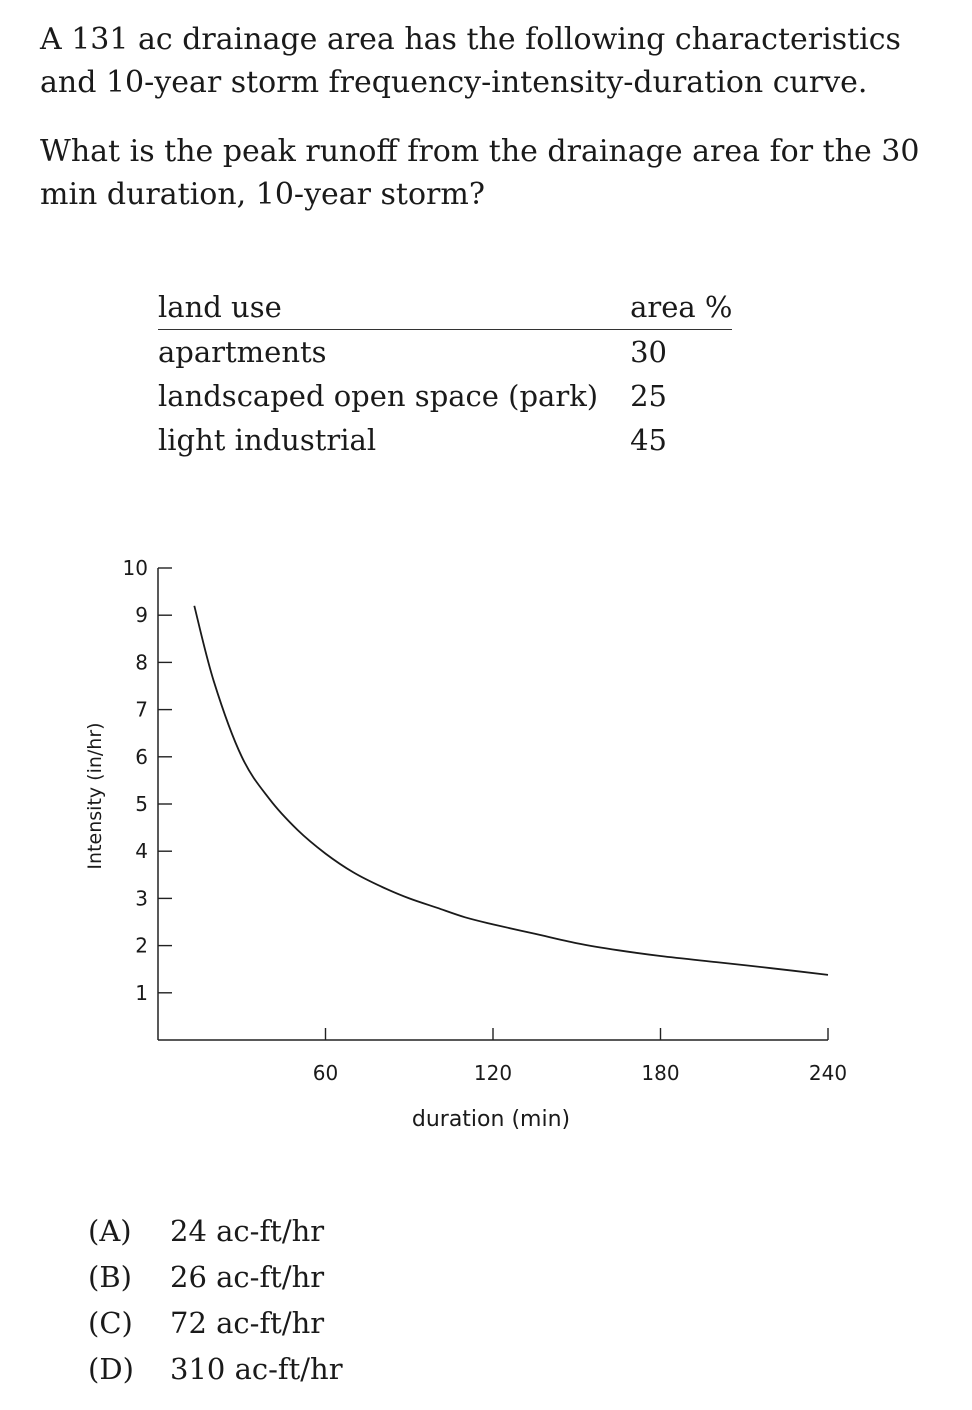 This screenshot has width=972, height=1410. What do you see at coordinates (580, 1056) in the screenshot?
I see `x-axis-ticks: 60 120 180 240` at bounding box center [580, 1056].